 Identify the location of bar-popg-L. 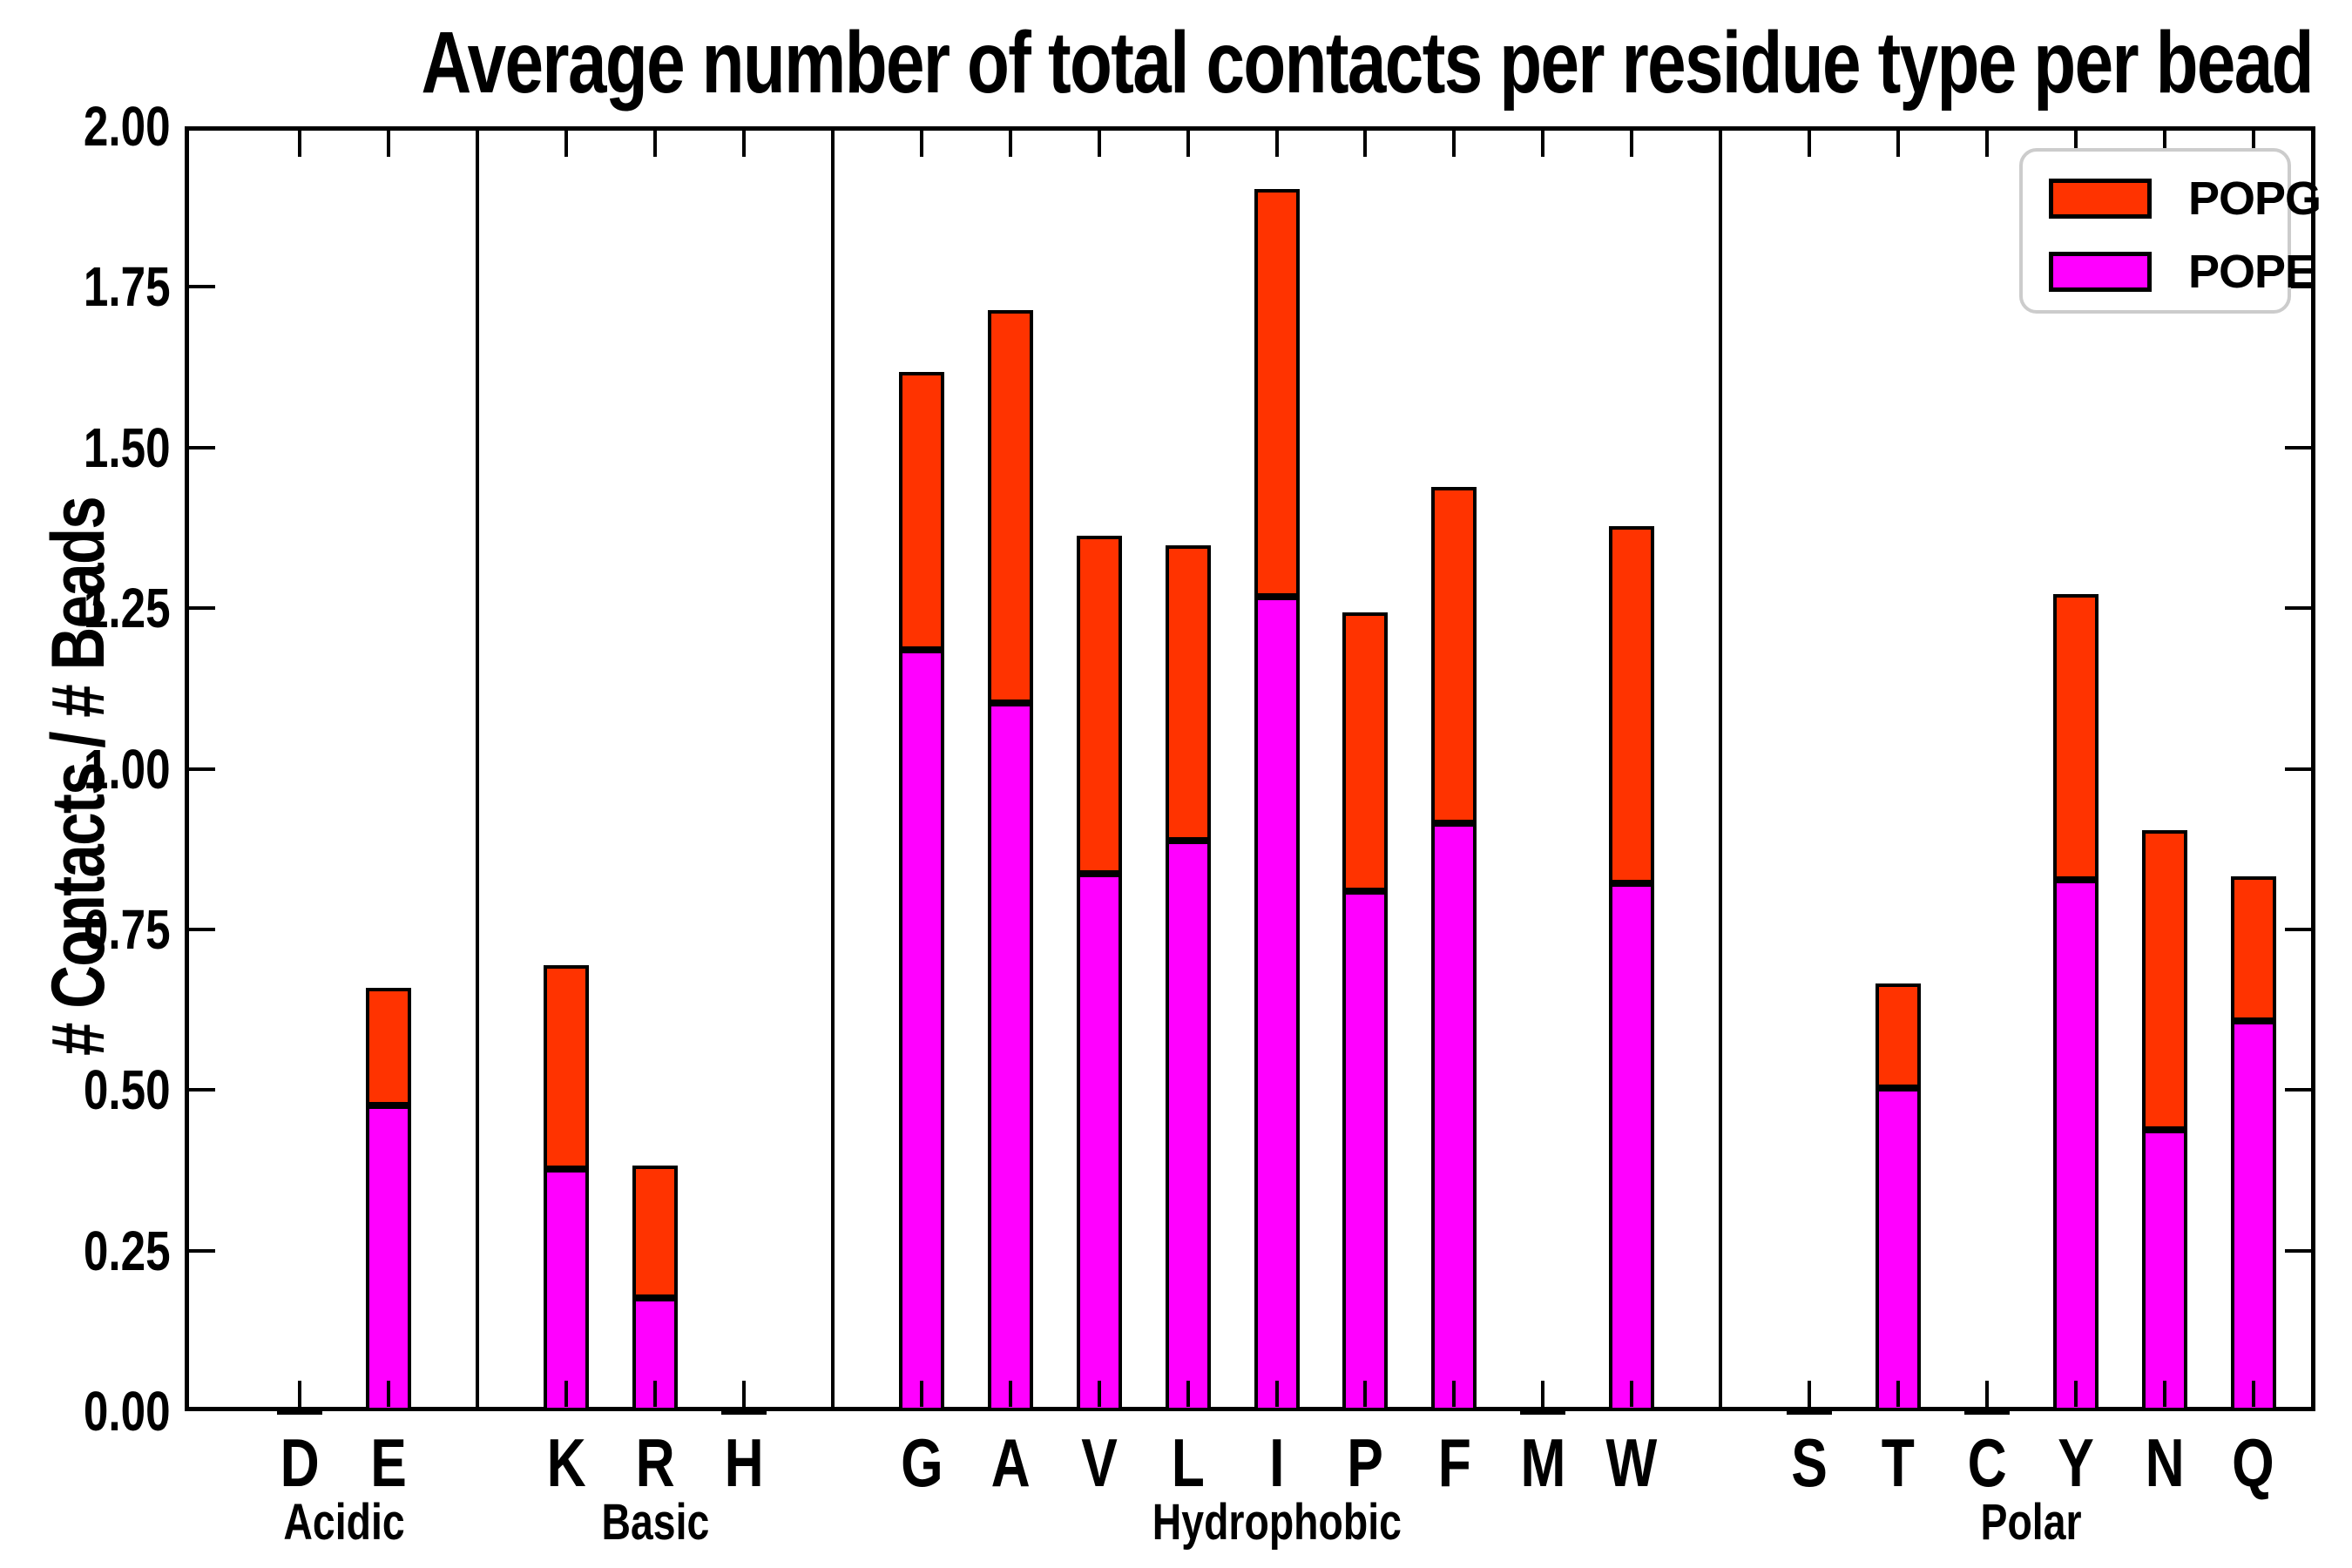
(1188, 692).